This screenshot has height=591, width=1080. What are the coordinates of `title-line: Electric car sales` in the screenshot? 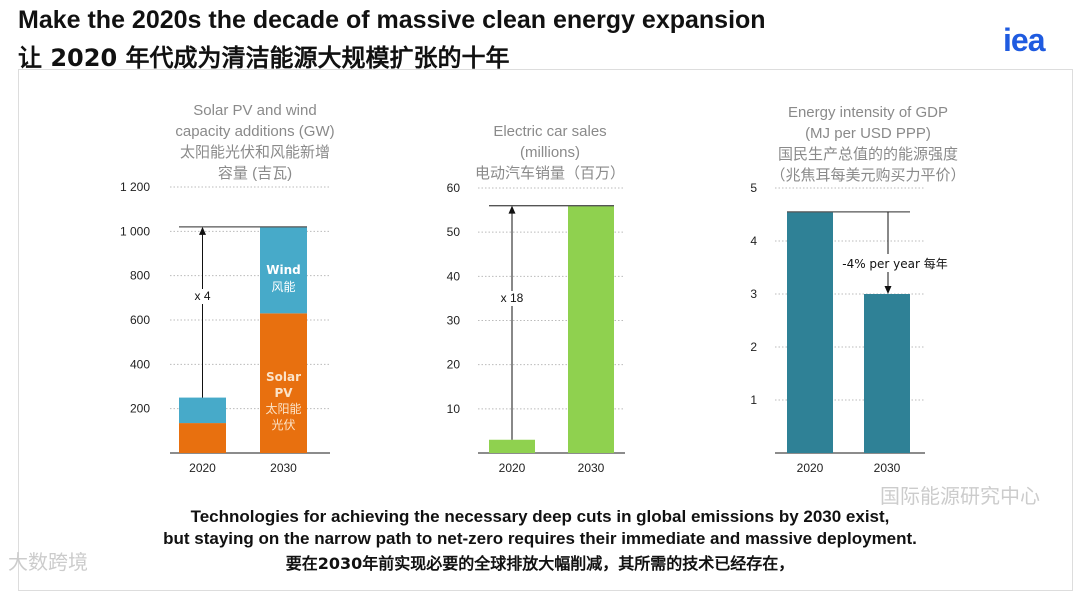 It's located at (550, 131).